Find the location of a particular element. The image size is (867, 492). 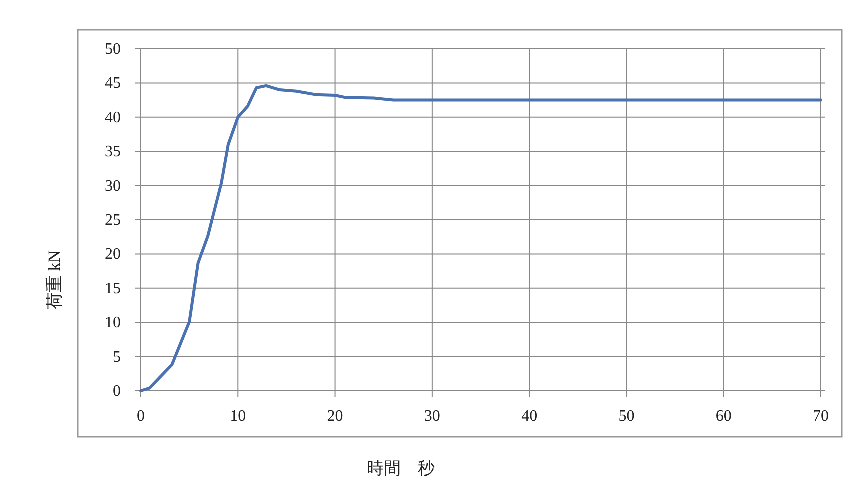

y-tick-label: 25 is located at coordinates (113, 220).